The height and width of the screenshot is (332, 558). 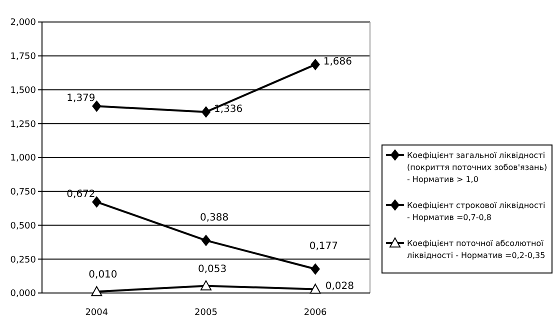 What do you see at coordinates (477, 167) in the screenshot?
I see `legend-label: Коефіцієнт загальної ліквідності (покриття поточних зобов'язань) - Норматив > 1,0` at bounding box center [477, 167].